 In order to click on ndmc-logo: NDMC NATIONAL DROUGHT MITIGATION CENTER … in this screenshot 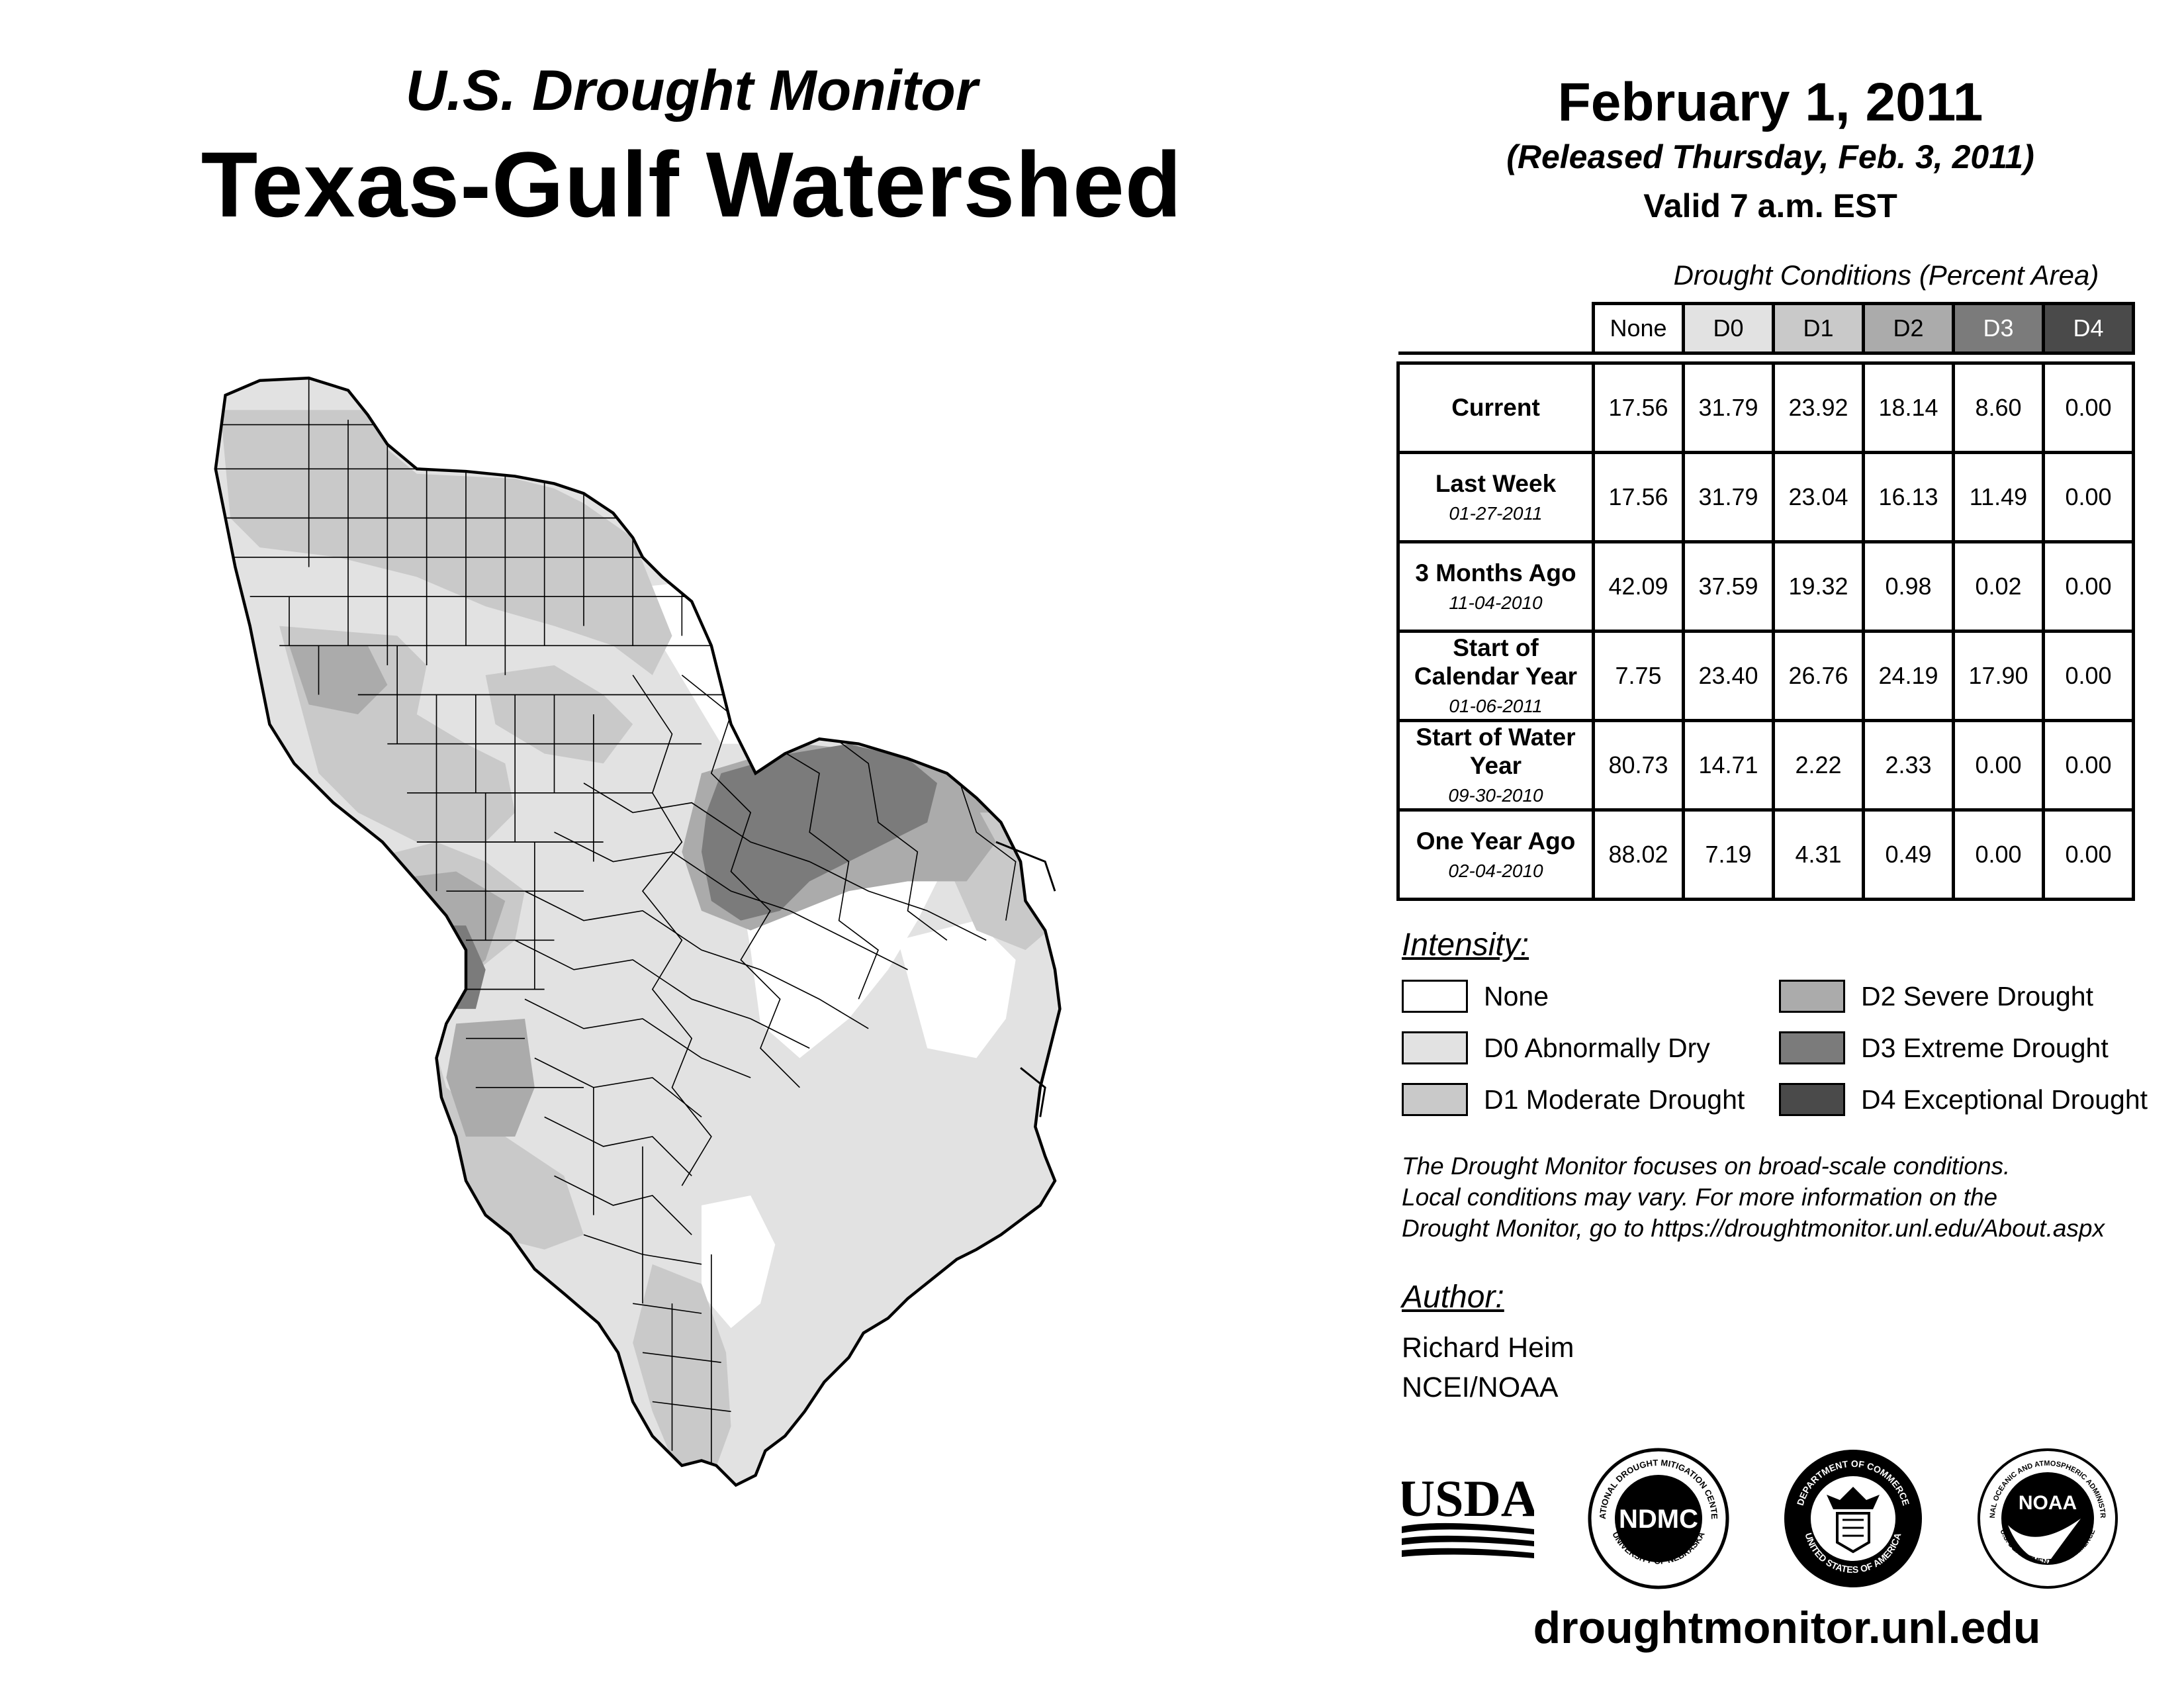, I will do `click(1658, 1517)`.